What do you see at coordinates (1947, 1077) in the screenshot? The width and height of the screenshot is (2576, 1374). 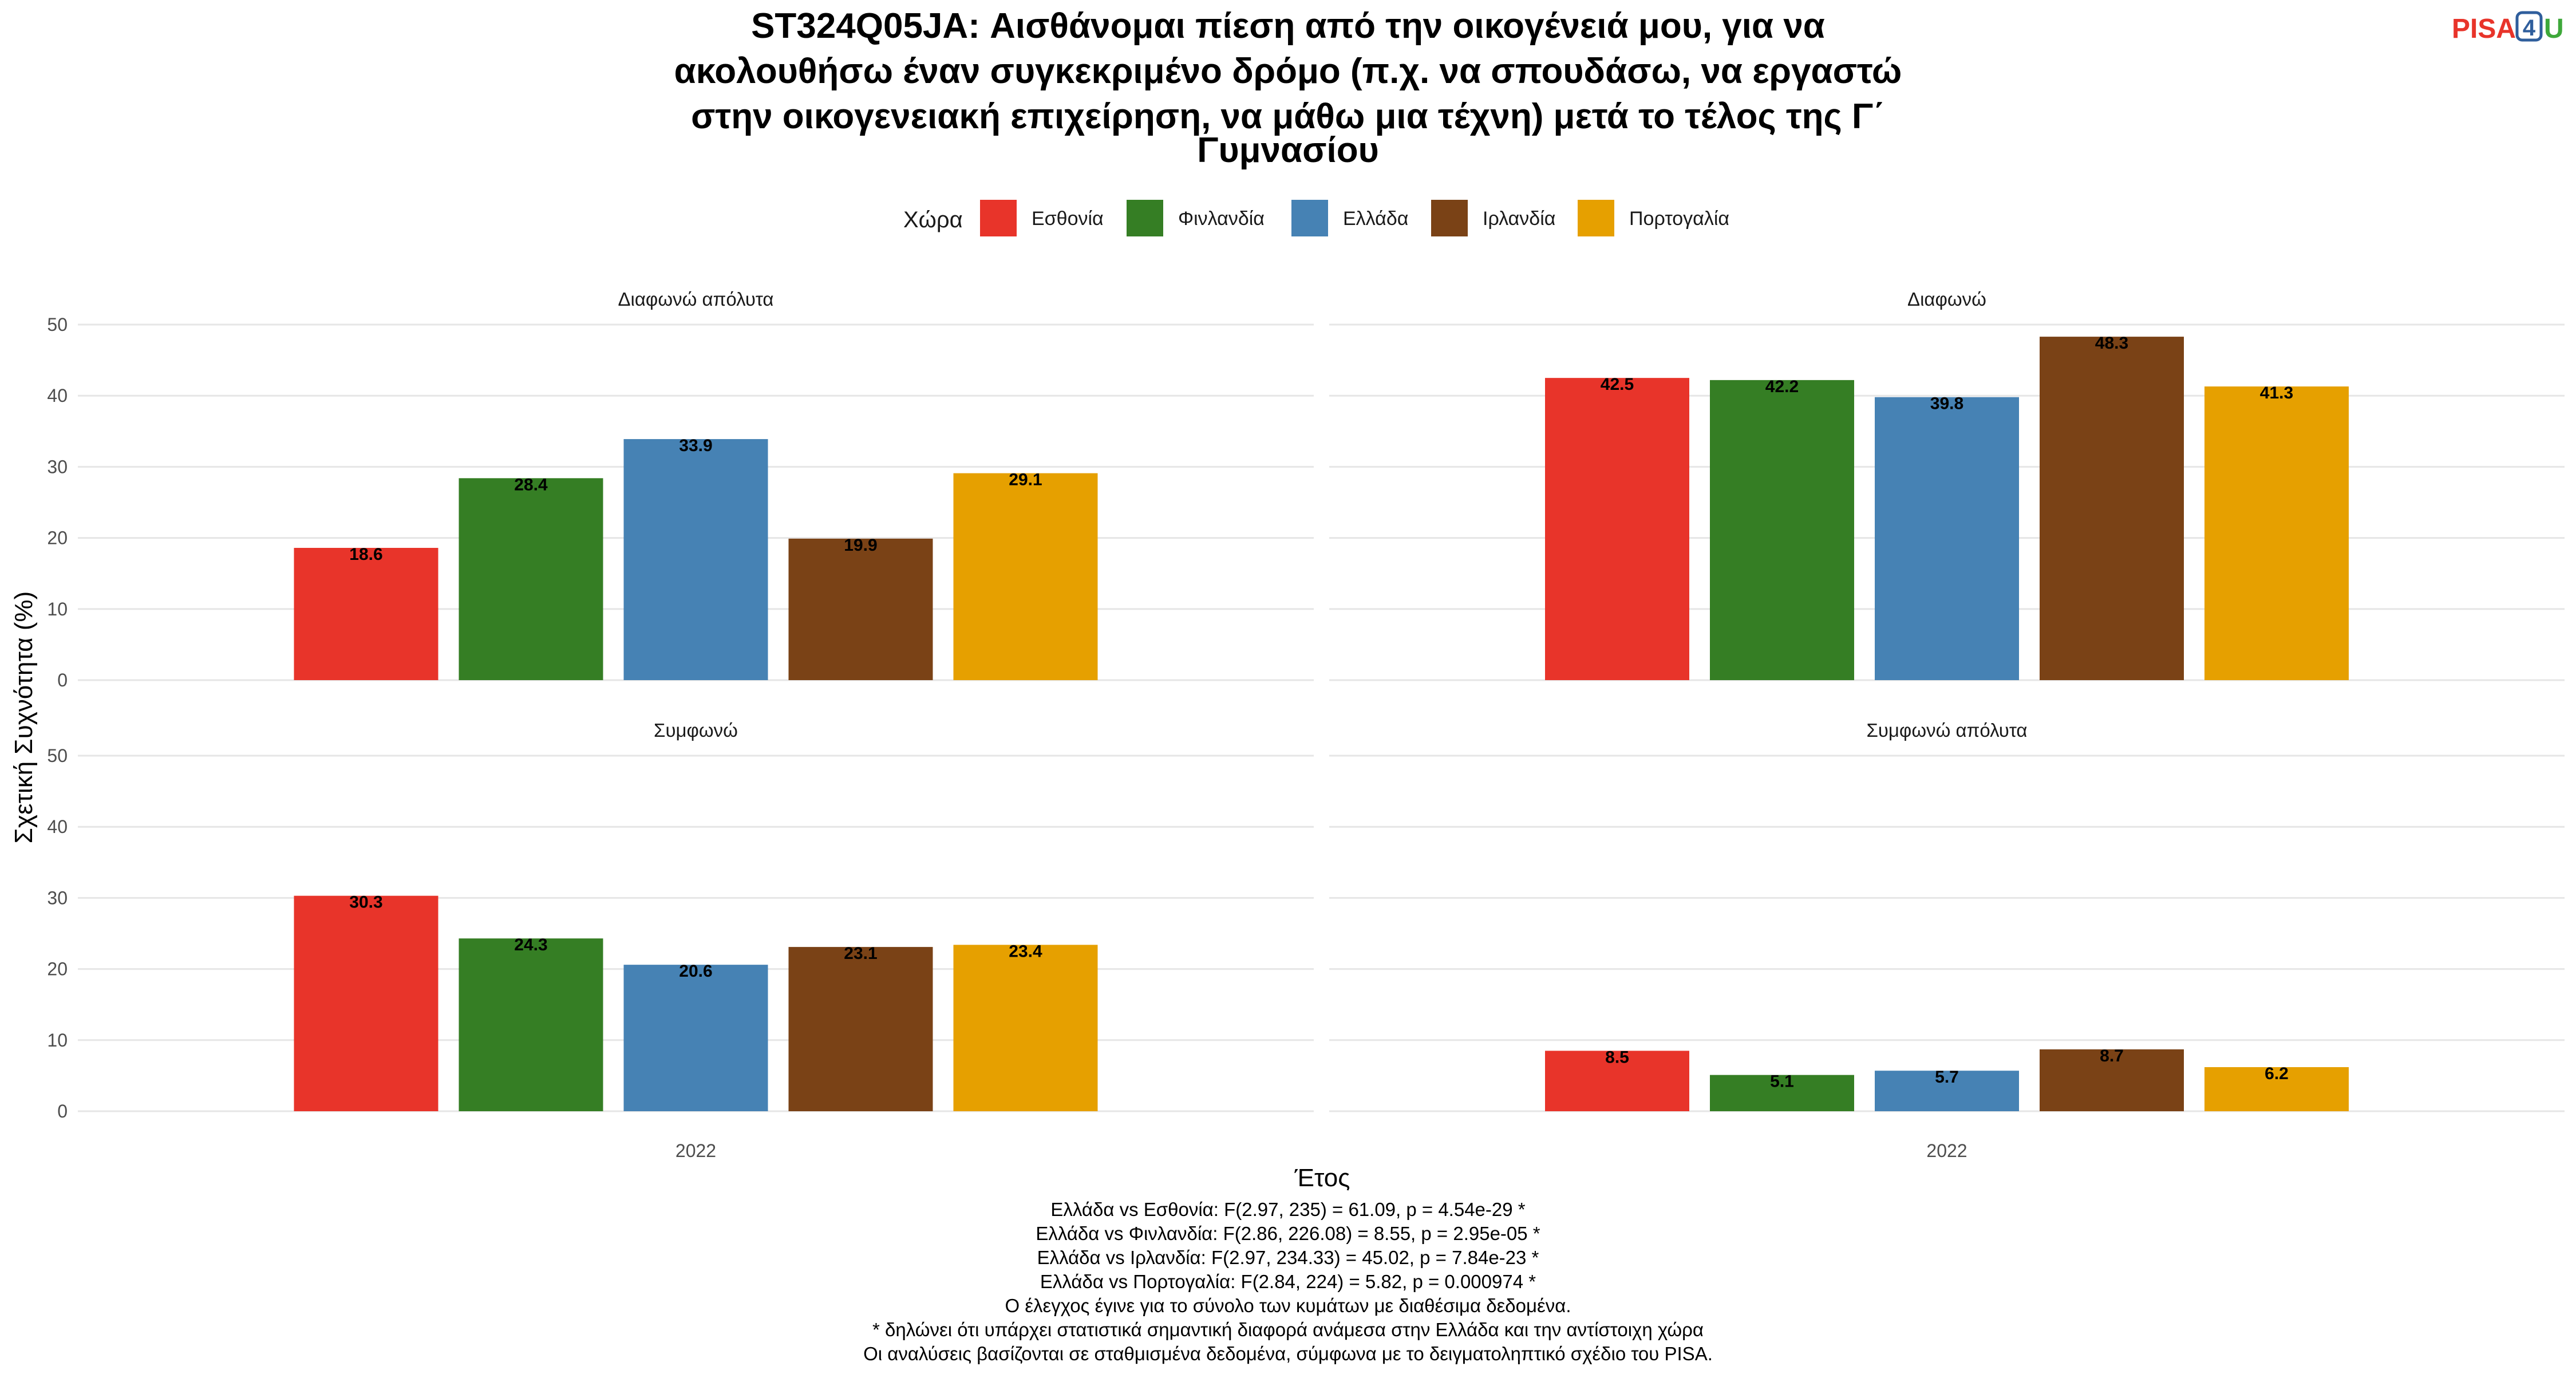 I see `bar-value-label: 5.7` at bounding box center [1947, 1077].